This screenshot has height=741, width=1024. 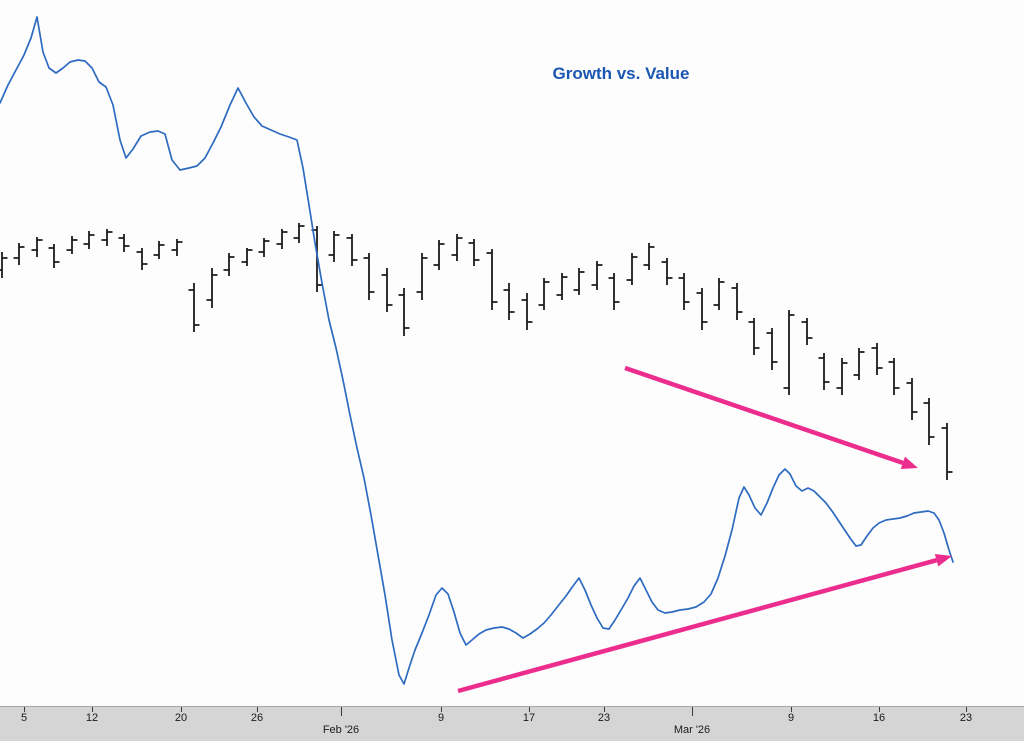 What do you see at coordinates (909, 462) in the screenshot?
I see `downtrend-arrow-head` at bounding box center [909, 462].